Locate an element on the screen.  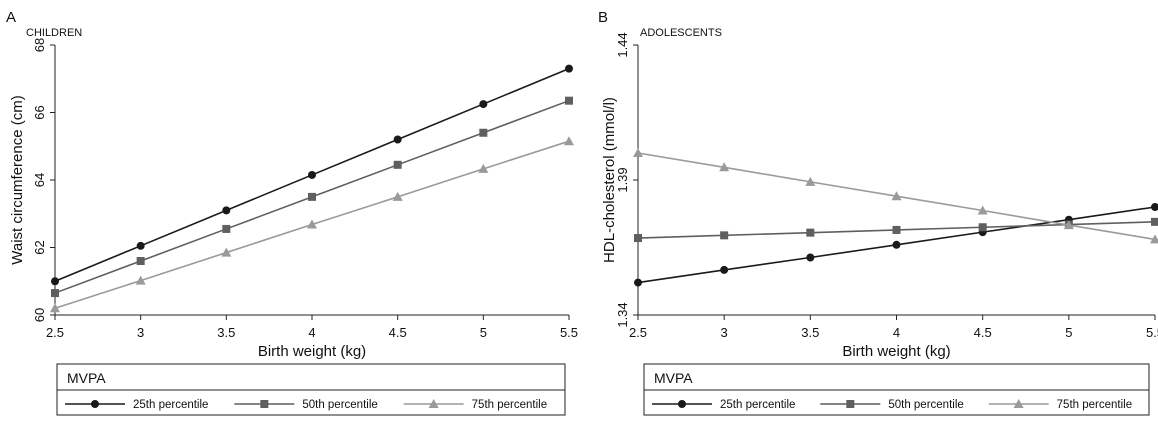
y-tick-label: 1.44 is located at coordinates (622, 44).